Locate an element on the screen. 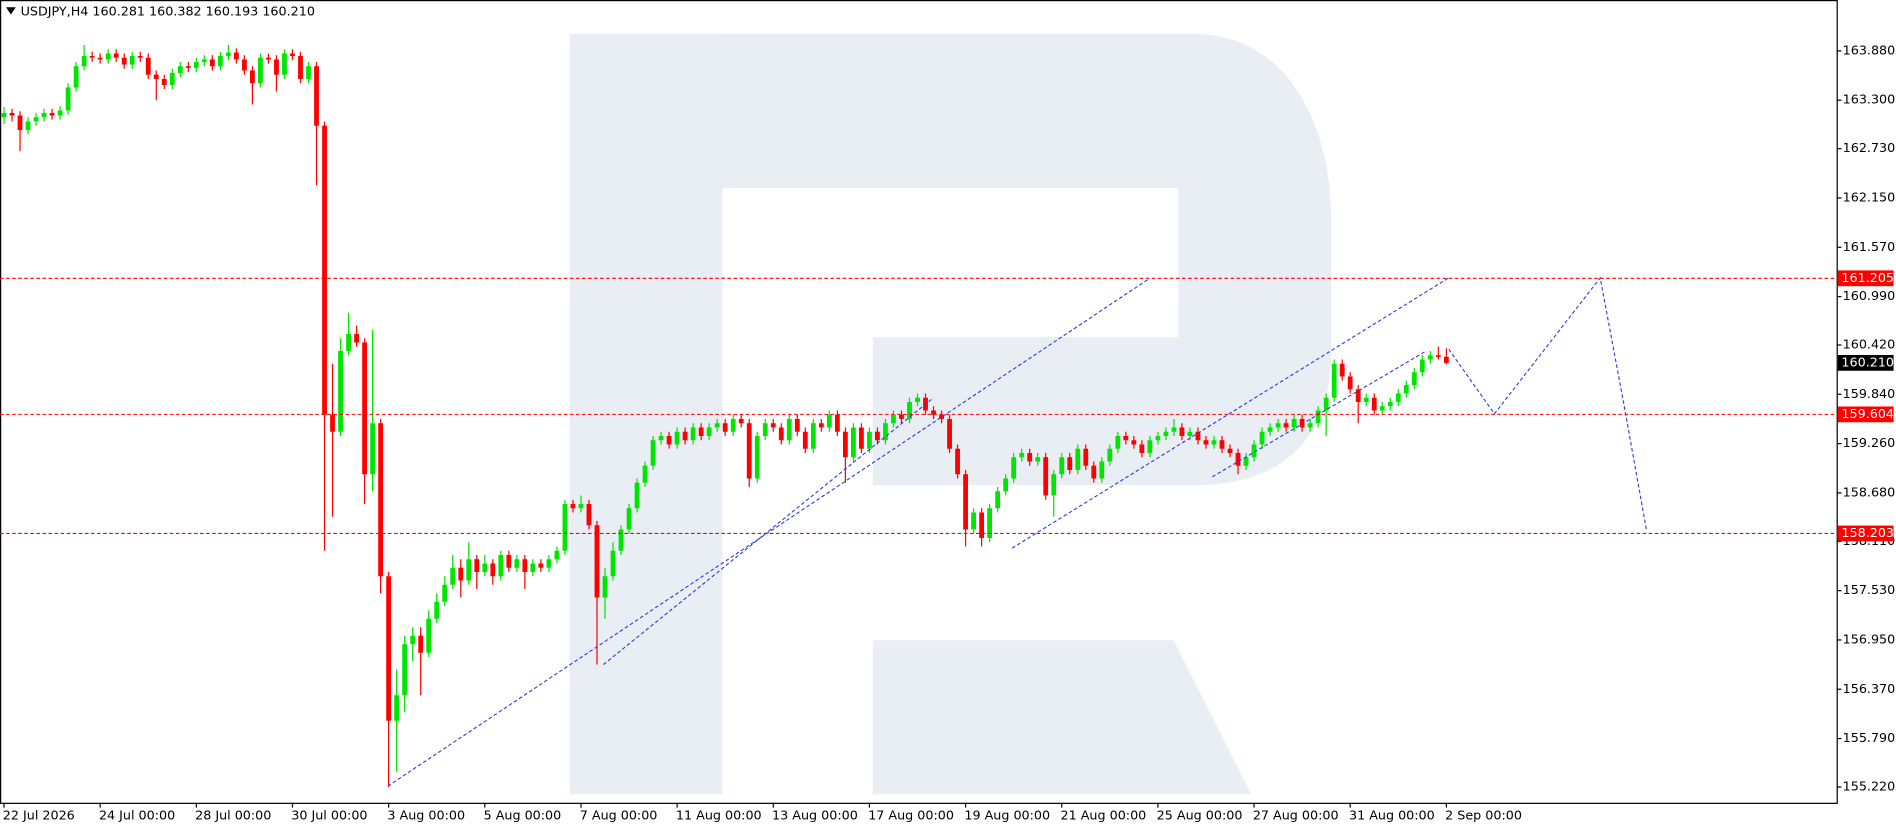  y-tick-label: 155.220 is located at coordinates (1869, 787).